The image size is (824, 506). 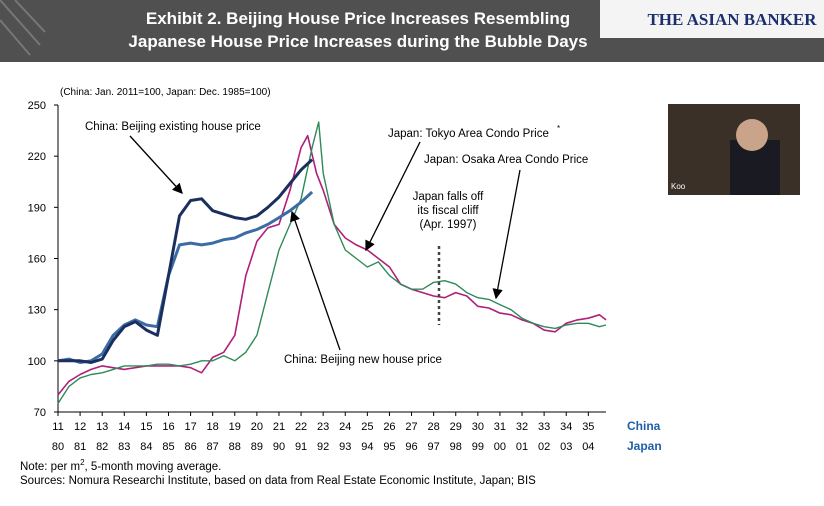 I want to click on x2-tick-label: 02, so click(x=544, y=447).